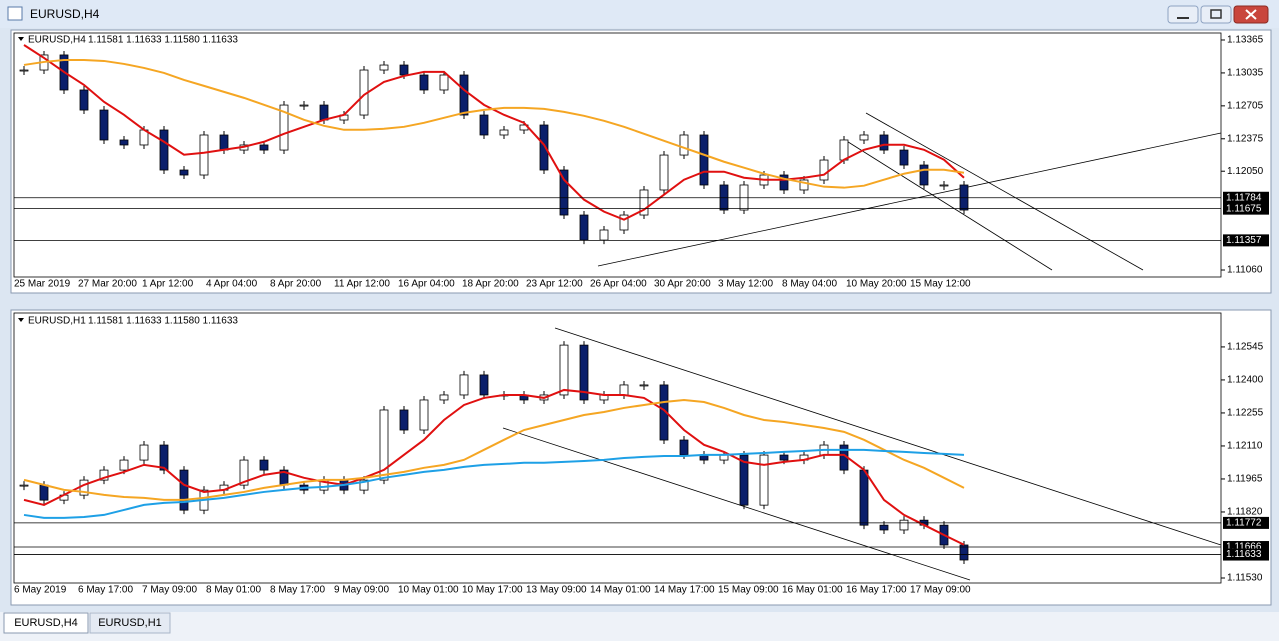  Describe the element at coordinates (876, 590) in the screenshot. I see `x-tick-label: 16 May 17:00` at that location.